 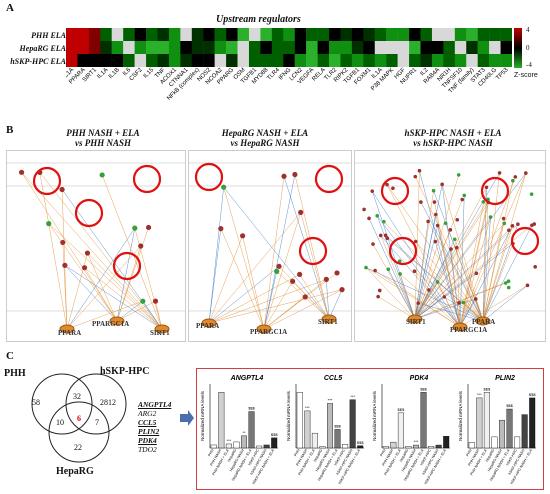 I want to click on heatmap-row-heparg: HepaRG ELA, so click(x=42, y=48).